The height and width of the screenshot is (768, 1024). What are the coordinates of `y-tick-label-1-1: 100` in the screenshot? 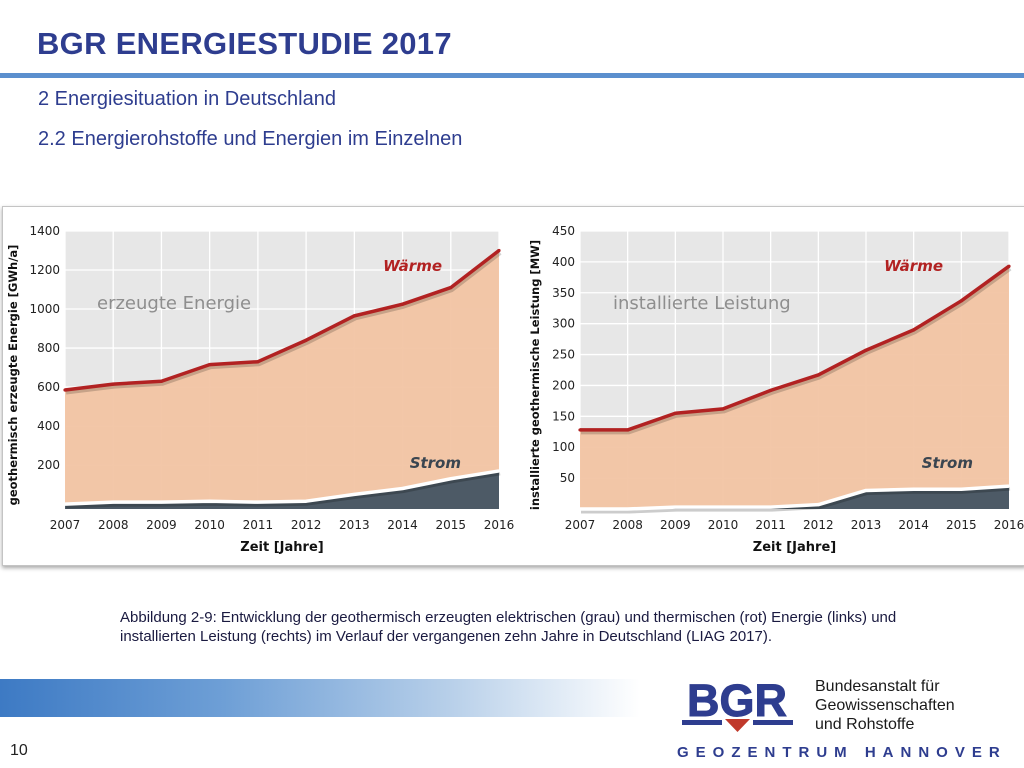 It's located at (563, 447).